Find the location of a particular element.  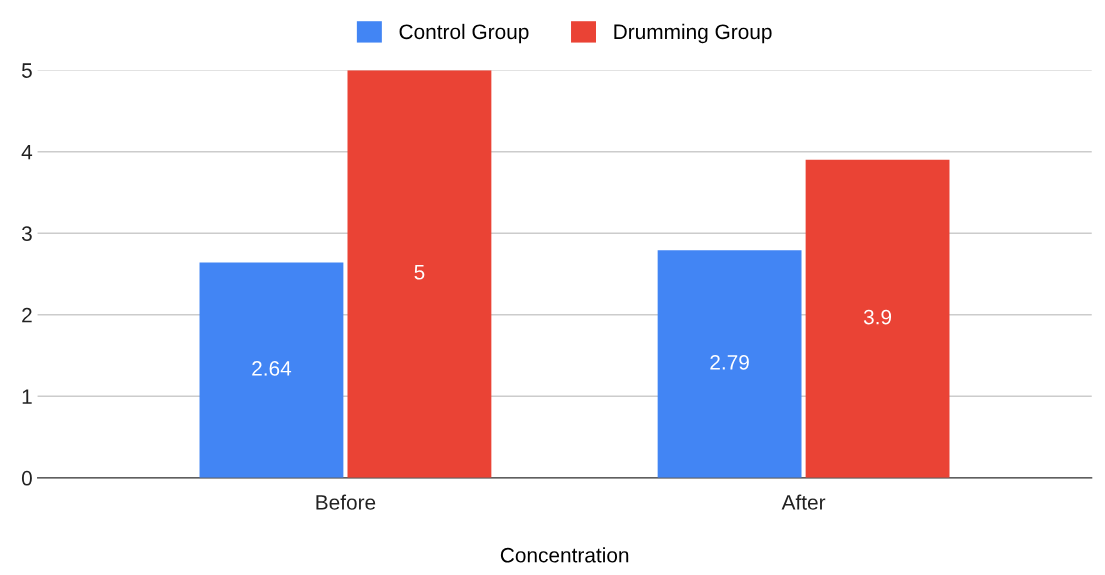

y-tick-label: 3 is located at coordinates (26, 233).